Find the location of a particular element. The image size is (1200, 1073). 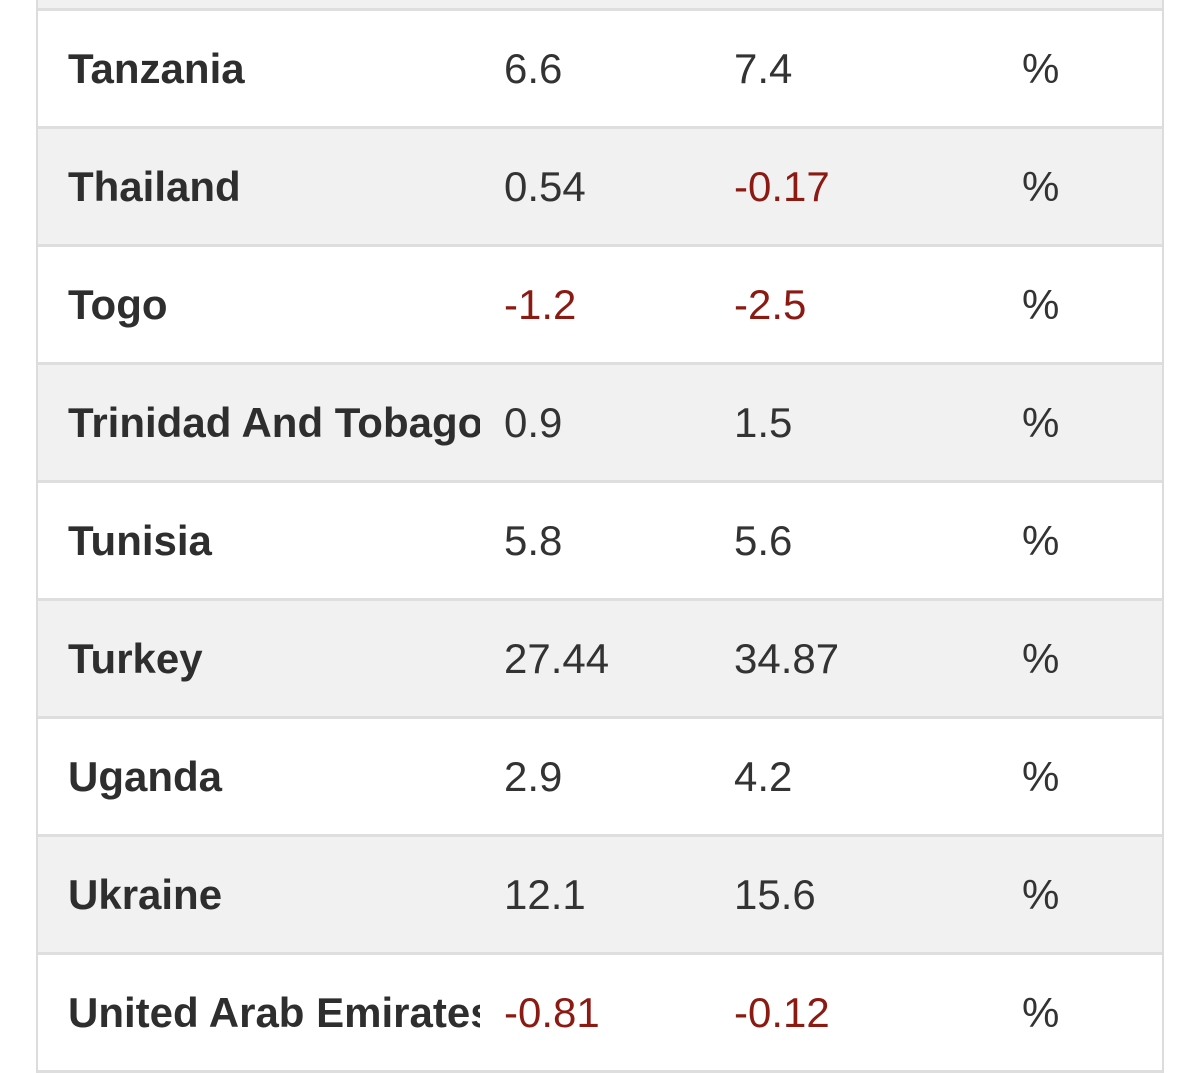

table-row: Thailand 0.54 -0.17 % is located at coordinates (600, 188).